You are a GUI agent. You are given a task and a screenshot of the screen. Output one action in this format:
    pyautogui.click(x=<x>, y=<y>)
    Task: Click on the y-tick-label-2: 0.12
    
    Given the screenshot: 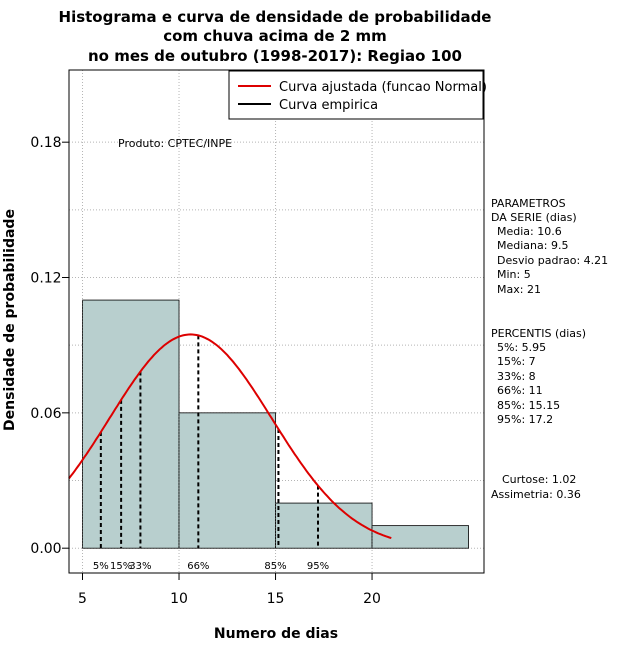 What is the action you would take?
    pyautogui.click(x=45, y=279)
    